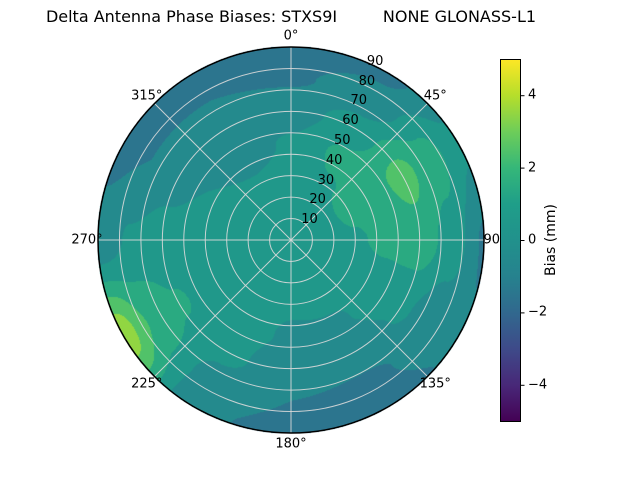 The width and height of the screenshot is (640, 480). I want to click on r-tick-label-90: 90, so click(375, 61).